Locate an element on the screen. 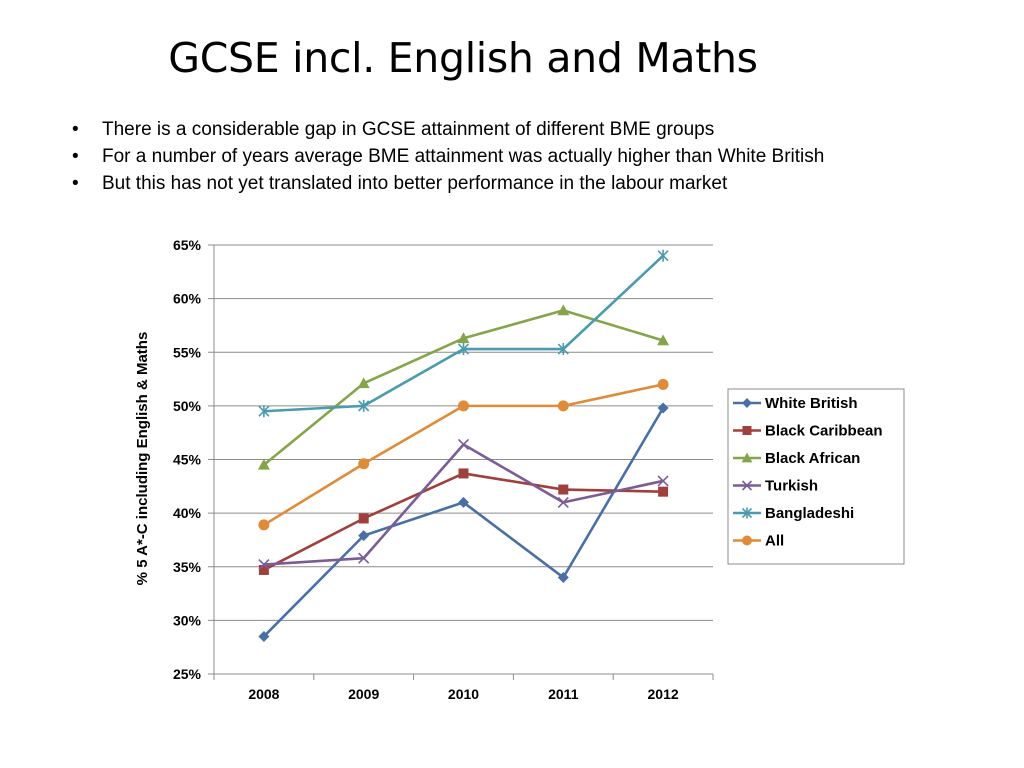  legend-label-black-african: Black African is located at coordinates (812, 458).